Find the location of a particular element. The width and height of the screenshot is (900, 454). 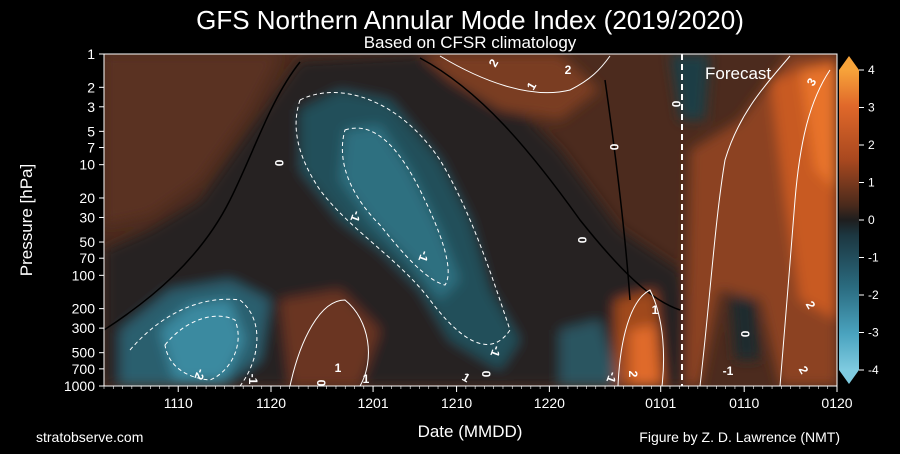

colorbar-tick-label: 2 is located at coordinates (871, 145).